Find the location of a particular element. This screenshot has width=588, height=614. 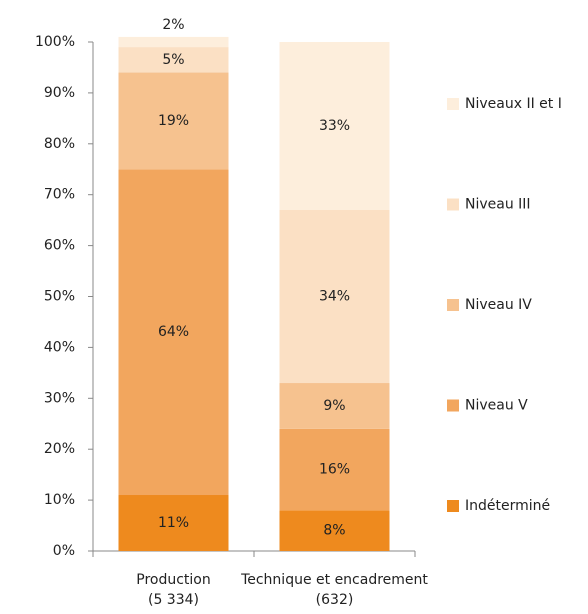

value-label: 64% is located at coordinates (173, 332).